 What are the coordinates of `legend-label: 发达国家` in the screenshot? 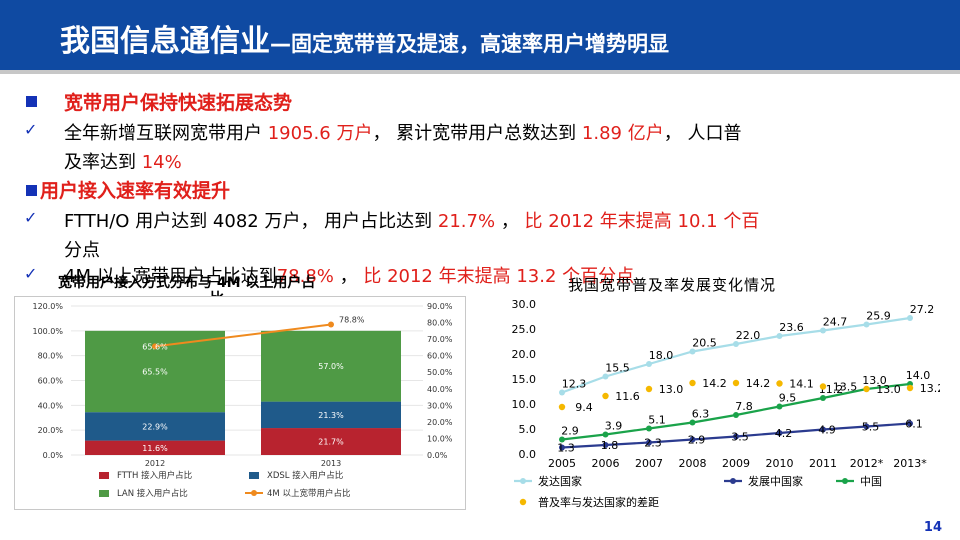 It's located at (560, 481).